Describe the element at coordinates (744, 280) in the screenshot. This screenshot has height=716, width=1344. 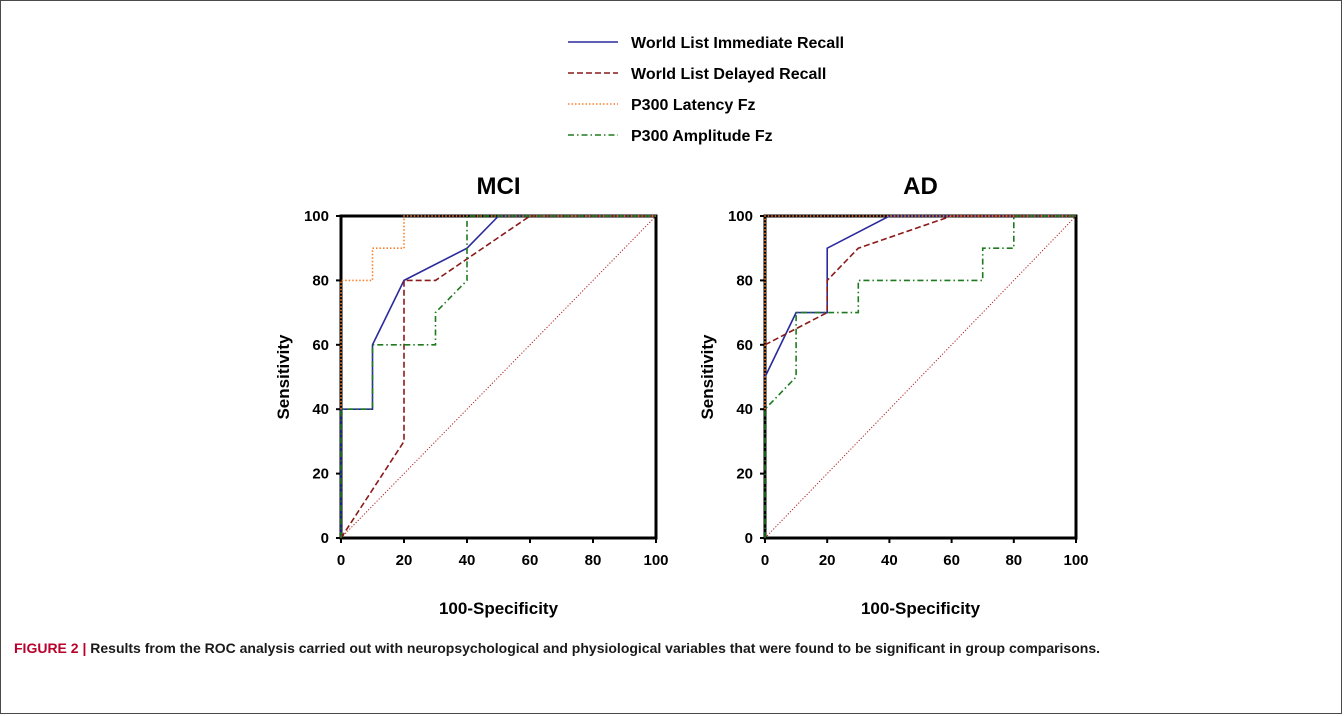
I see `ad-y-tick-80: 80` at that location.